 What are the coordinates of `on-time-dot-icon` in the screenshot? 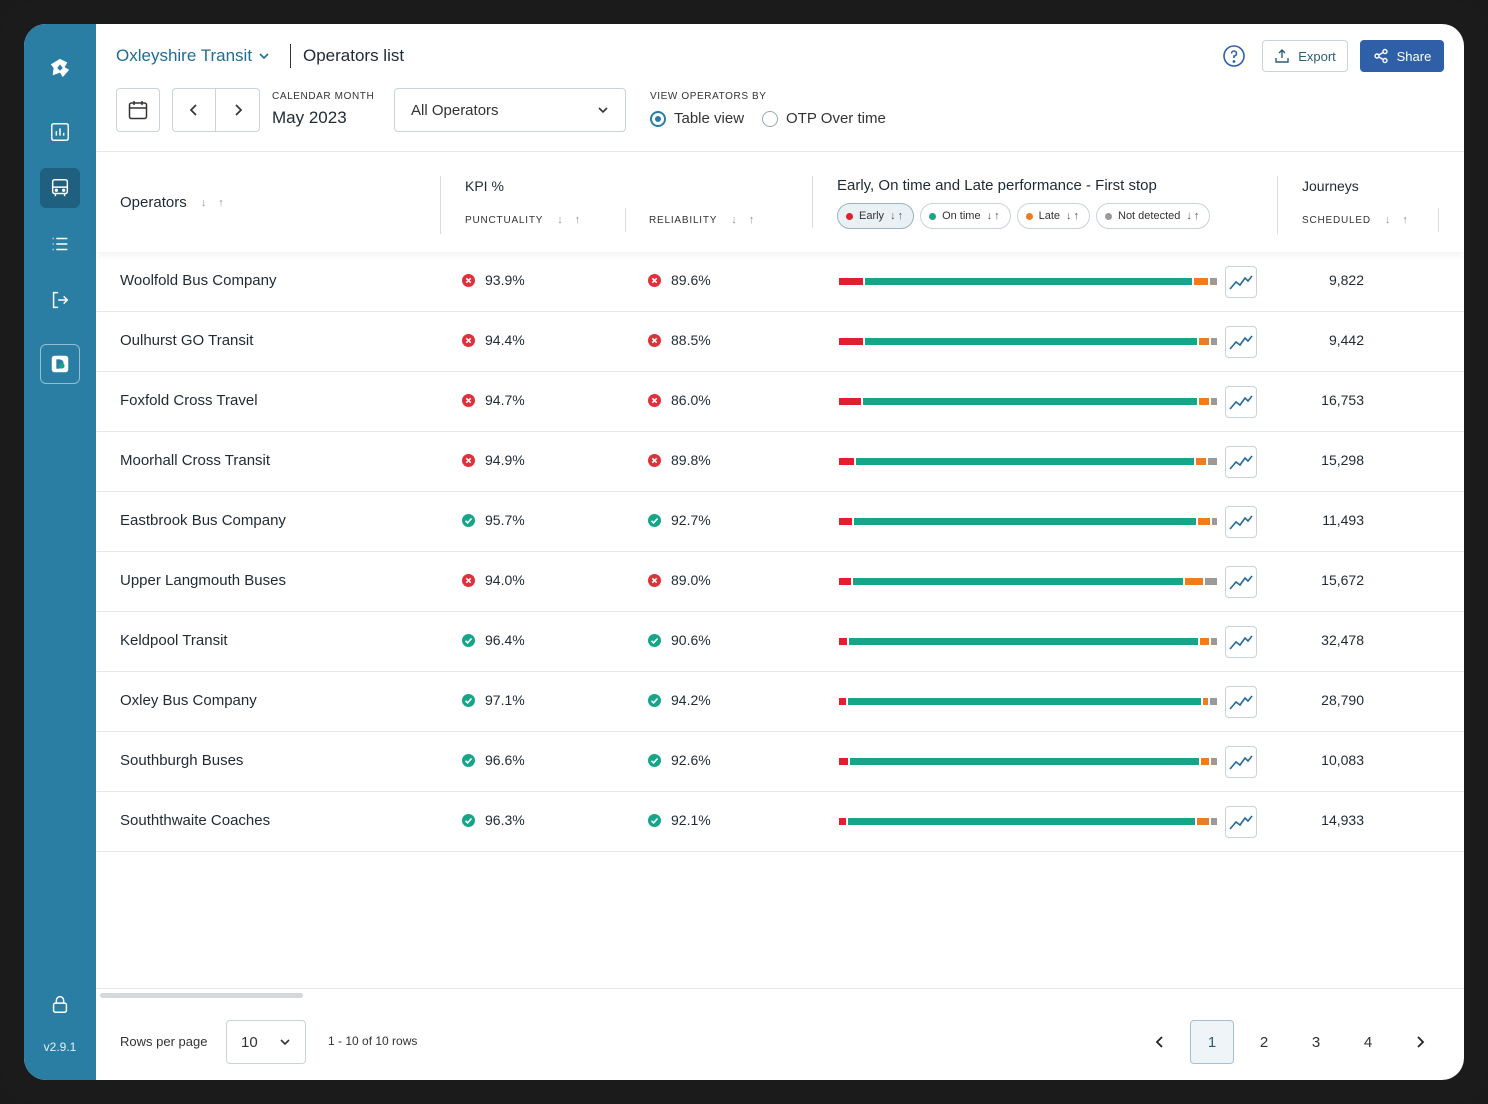 It's located at (933, 216).